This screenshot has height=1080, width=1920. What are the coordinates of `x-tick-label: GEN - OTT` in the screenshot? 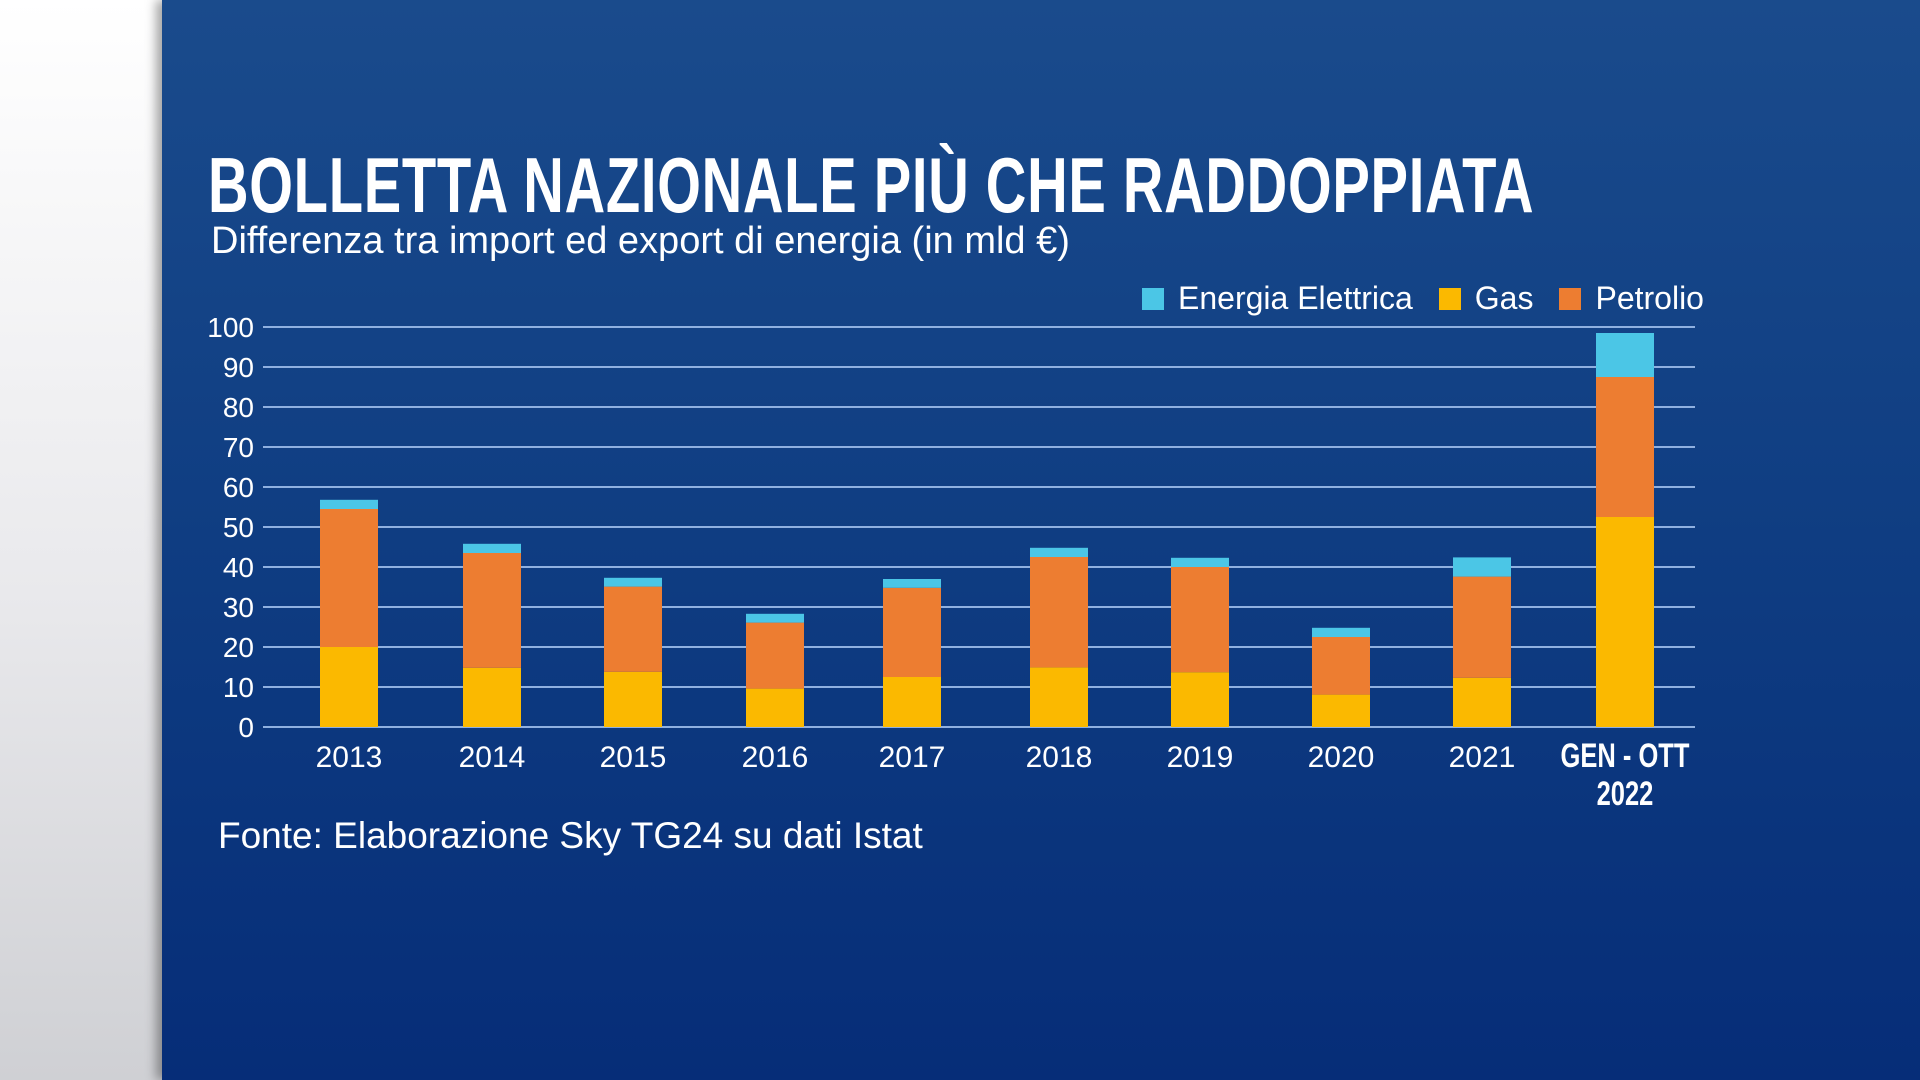 It's located at (1625, 756).